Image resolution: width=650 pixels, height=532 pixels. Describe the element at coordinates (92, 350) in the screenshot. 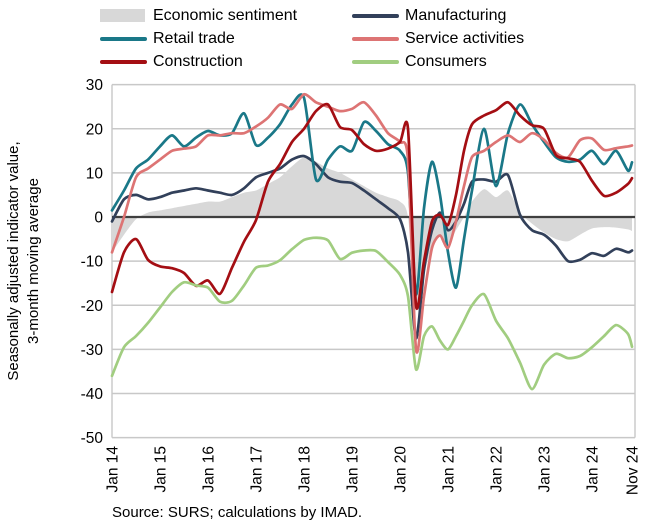

I see `y-tick-label--30: -30` at that location.